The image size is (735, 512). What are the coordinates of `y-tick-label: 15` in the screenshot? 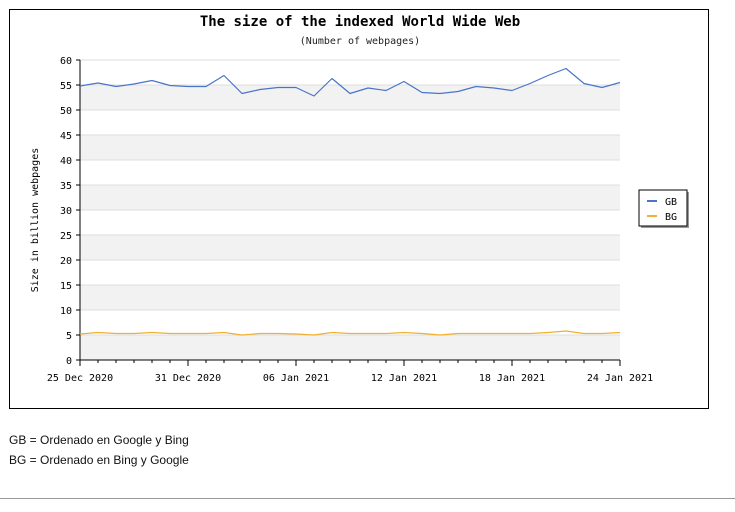 It's located at (66, 286).